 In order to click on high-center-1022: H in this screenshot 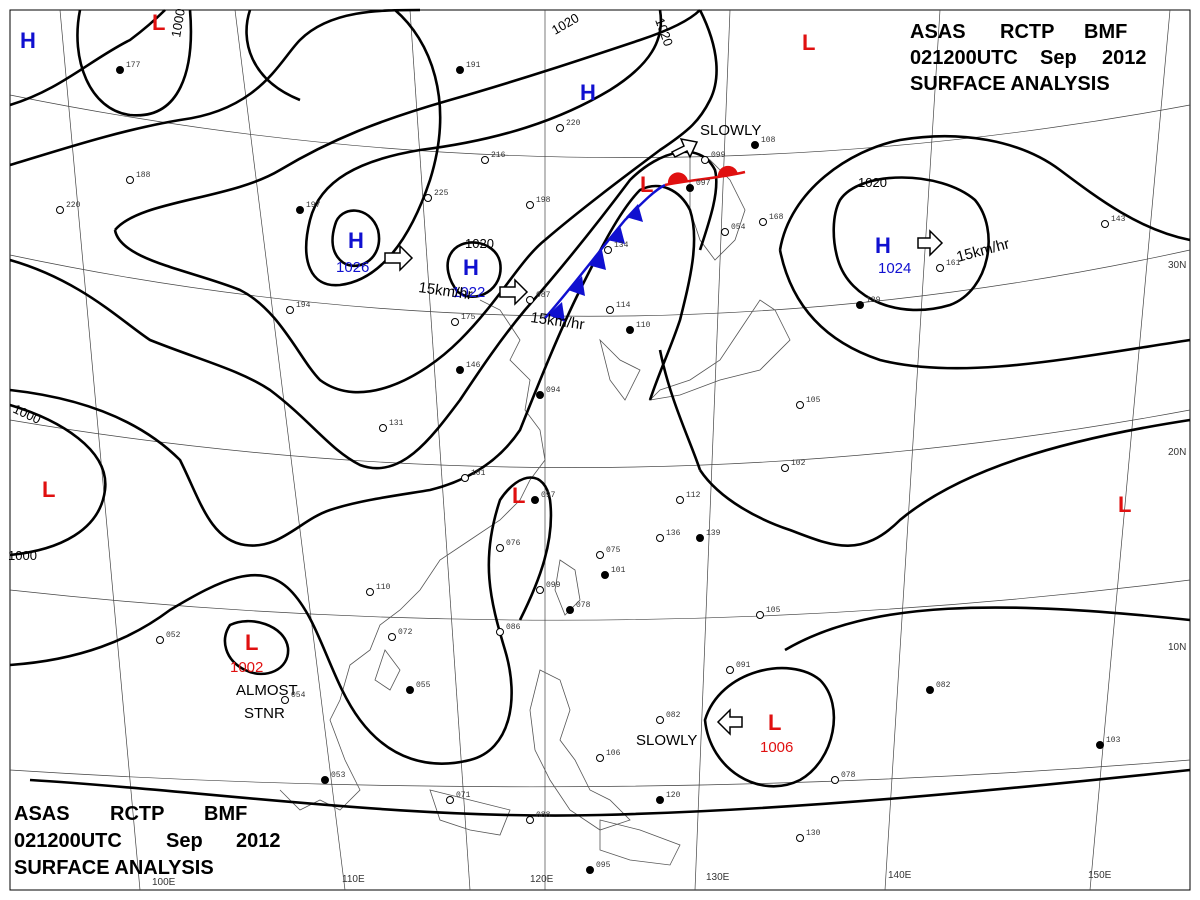, I will do `click(471, 267)`.